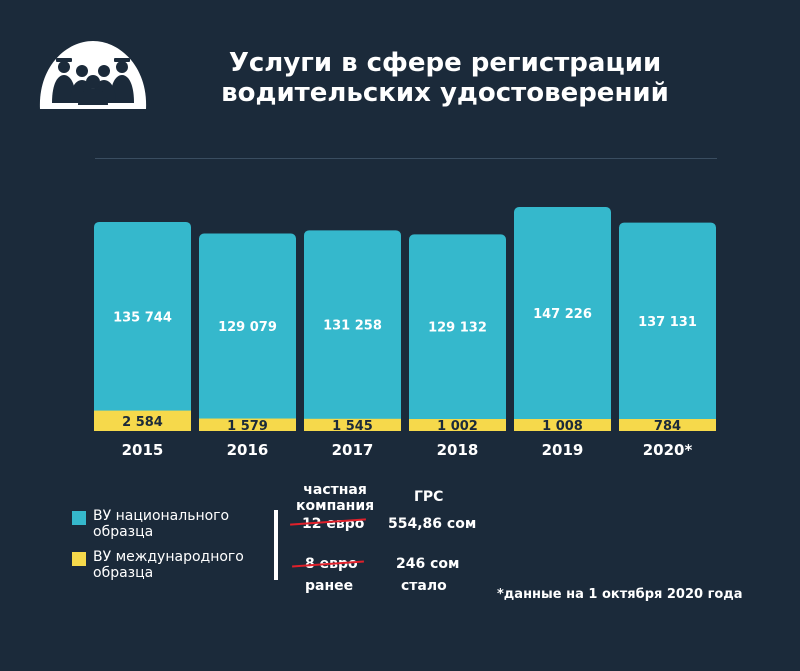 This screenshot has height=671, width=800. Describe the element at coordinates (458, 450) in the screenshot. I see `category-label-3: 2018` at that location.